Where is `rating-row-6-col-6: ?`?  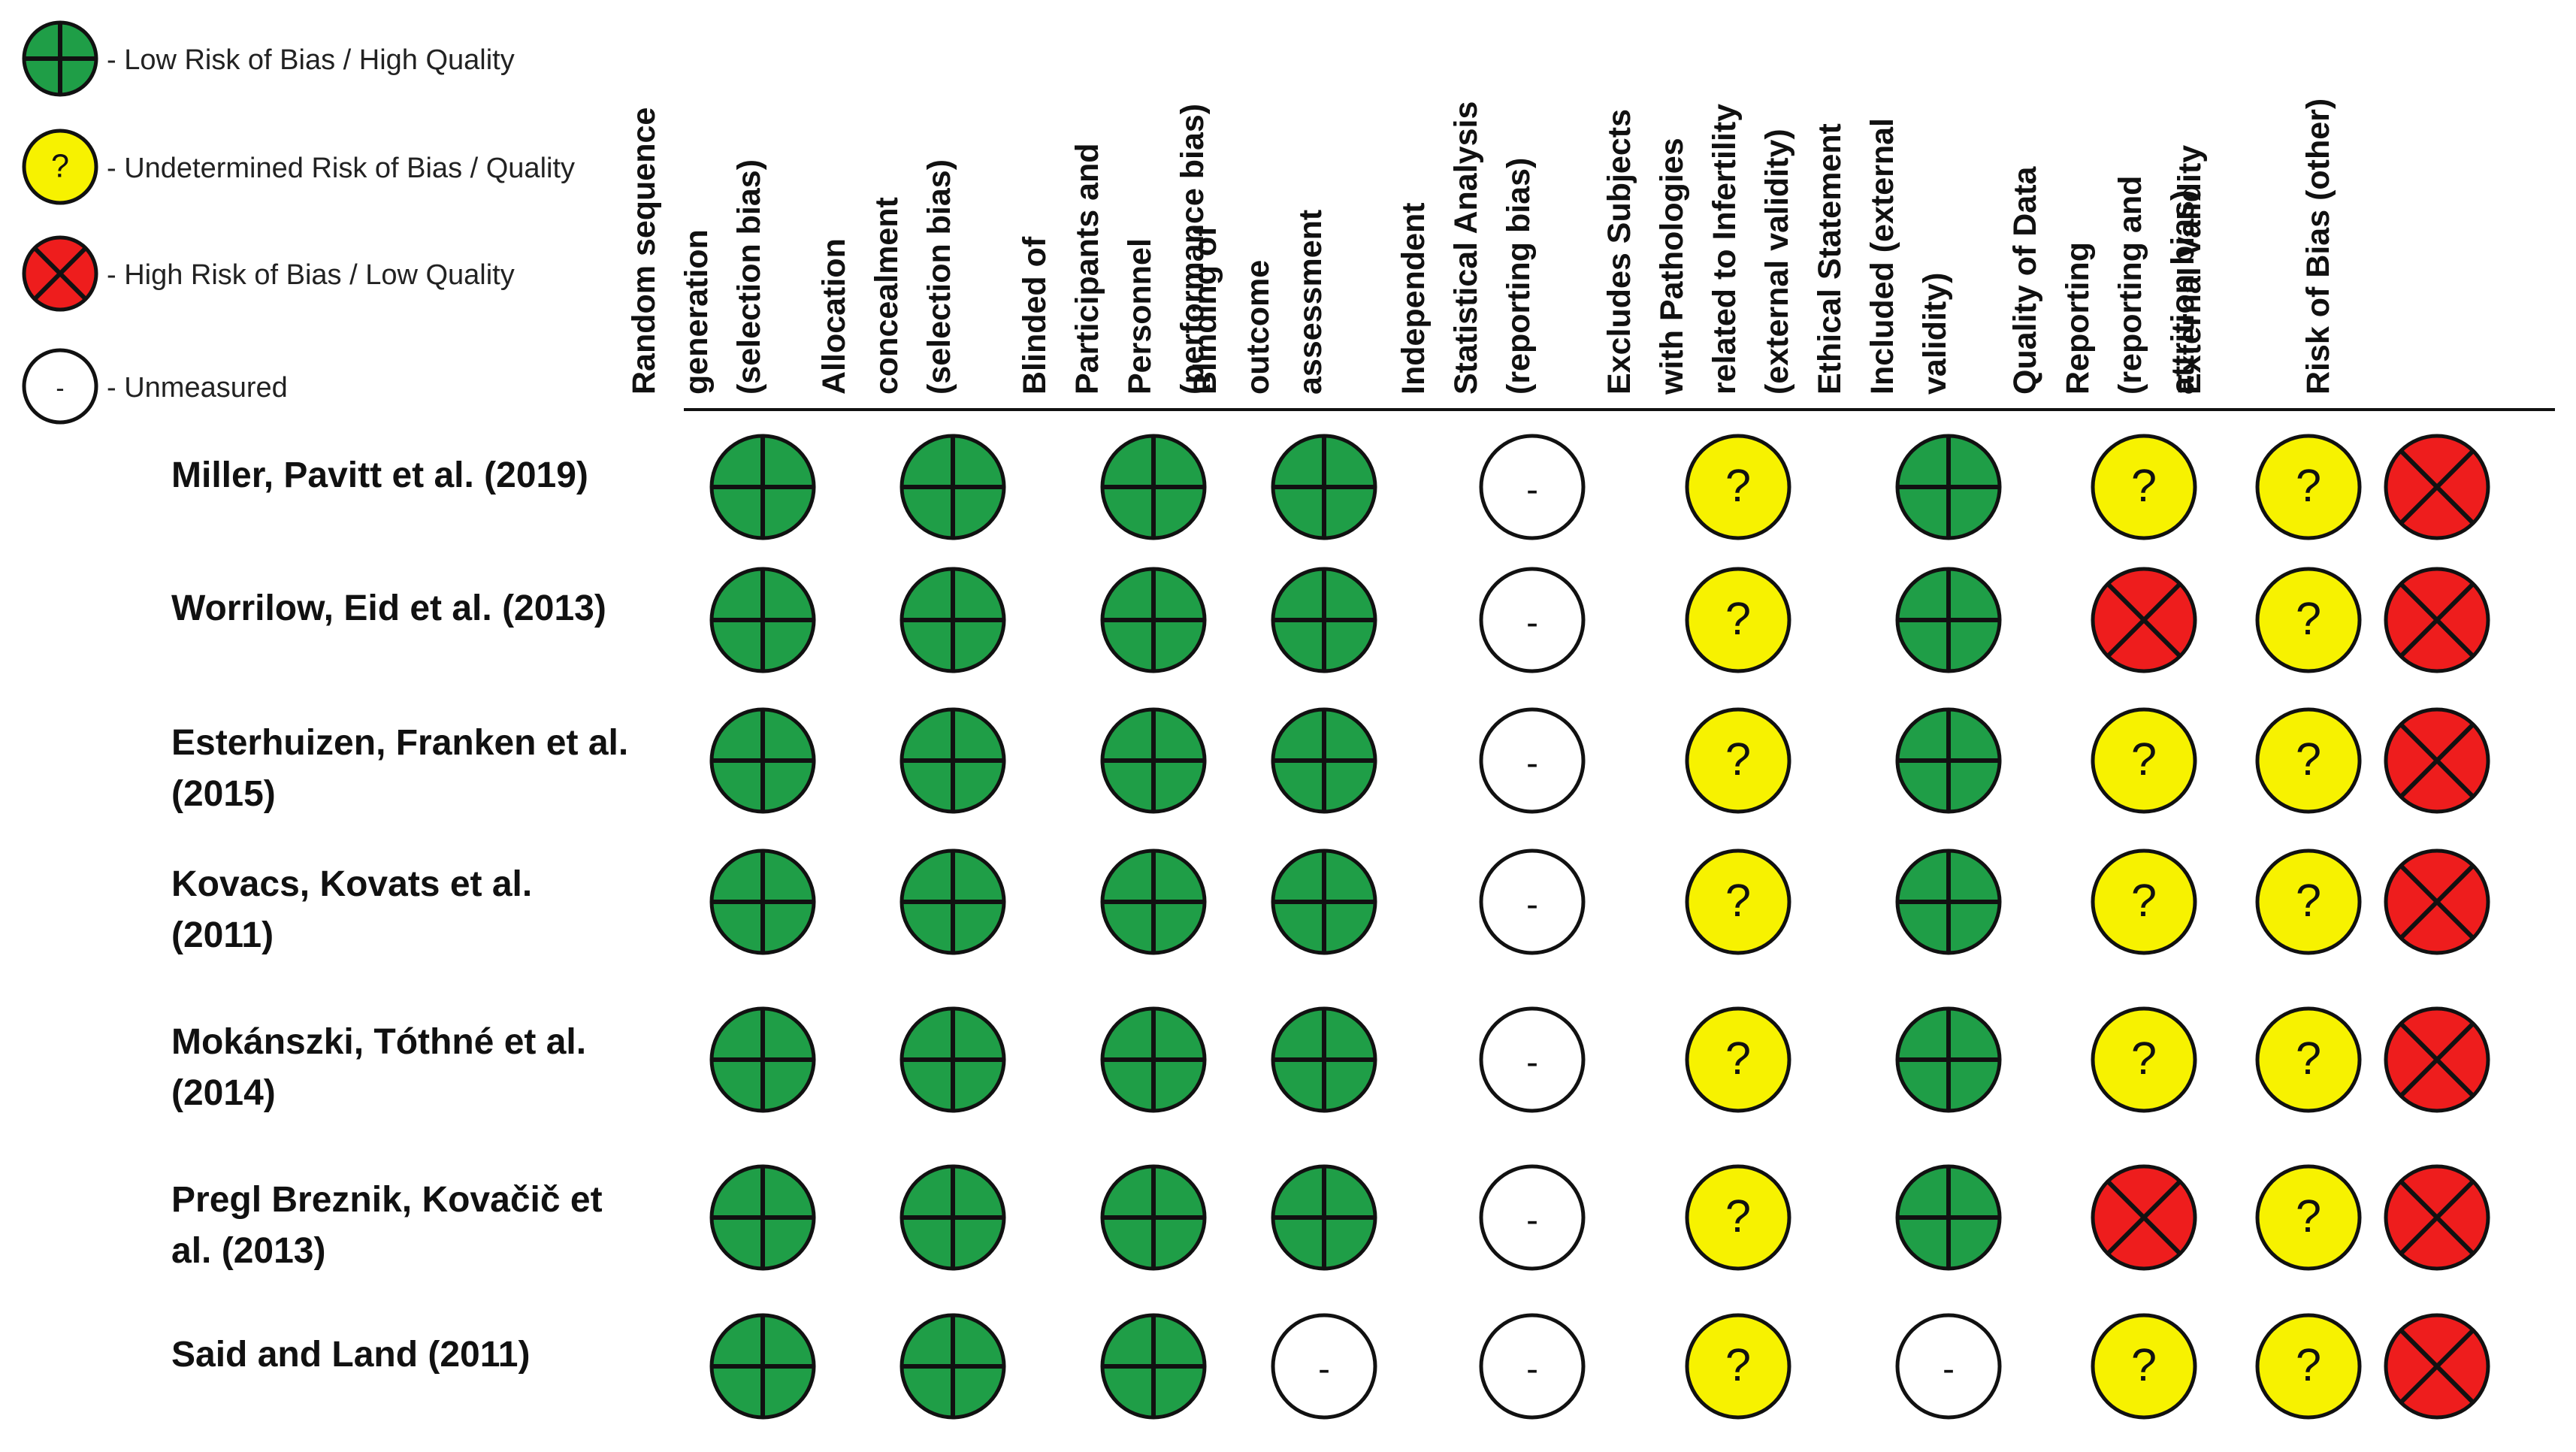
rating-row-6-col-6: ? is located at coordinates (1738, 1217).